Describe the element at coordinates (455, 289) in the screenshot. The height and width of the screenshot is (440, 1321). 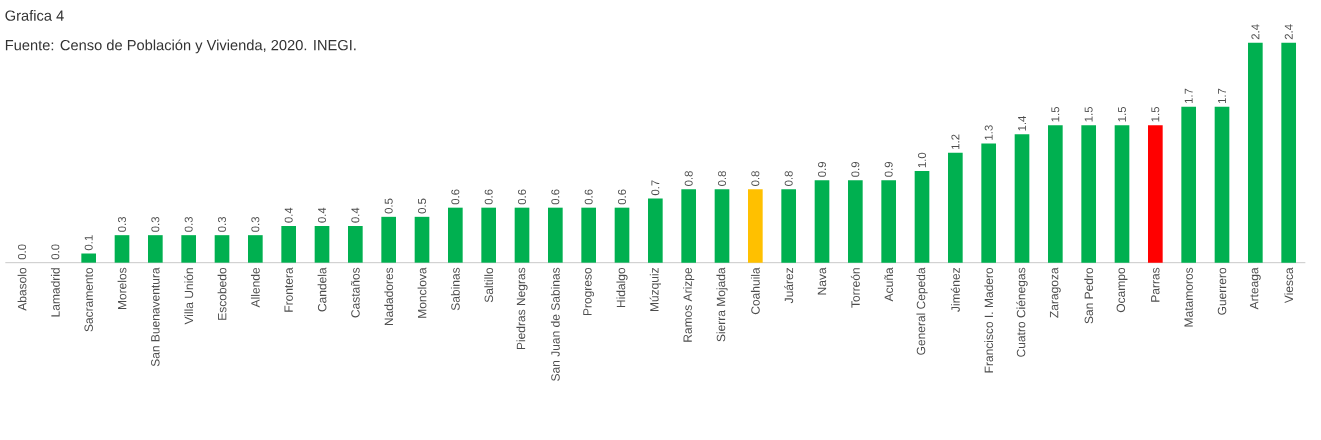
I see `x-tick-label: Sabinas` at that location.